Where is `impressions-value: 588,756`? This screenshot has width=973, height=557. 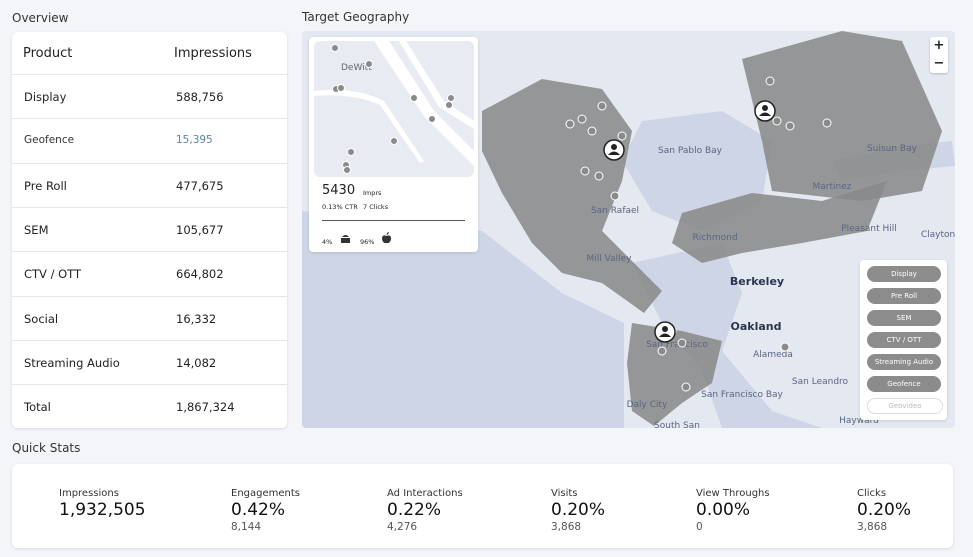 impressions-value: 588,756 is located at coordinates (200, 97).